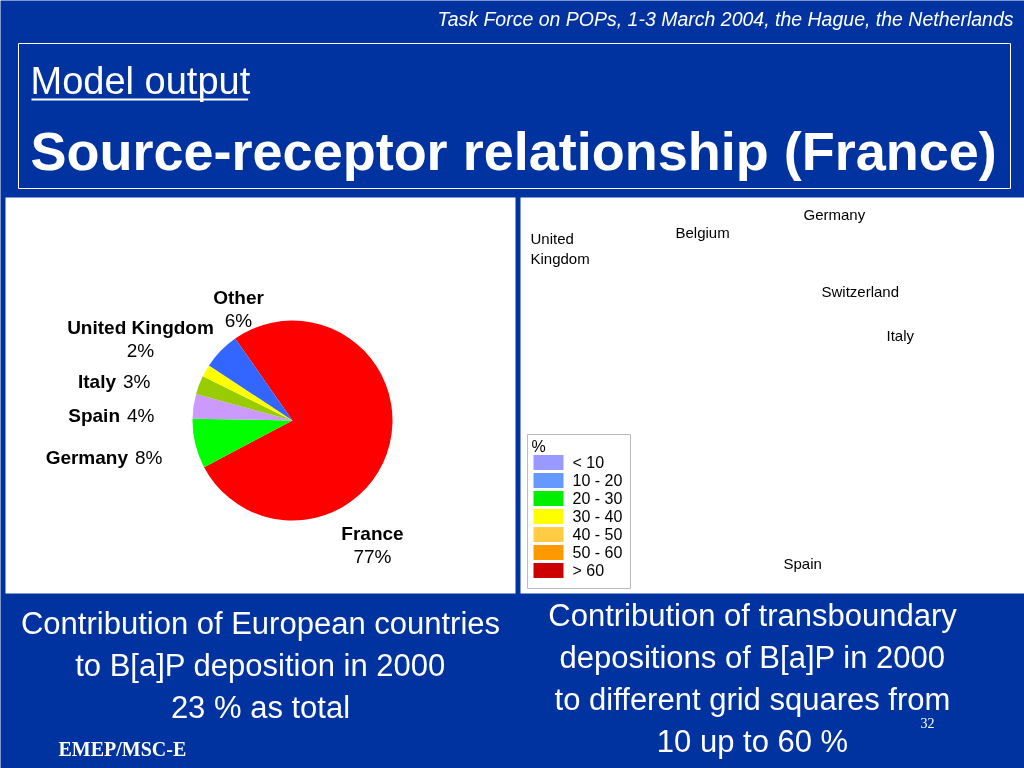 The width and height of the screenshot is (1024, 768). I want to click on data-label: 8%, so click(149, 457).